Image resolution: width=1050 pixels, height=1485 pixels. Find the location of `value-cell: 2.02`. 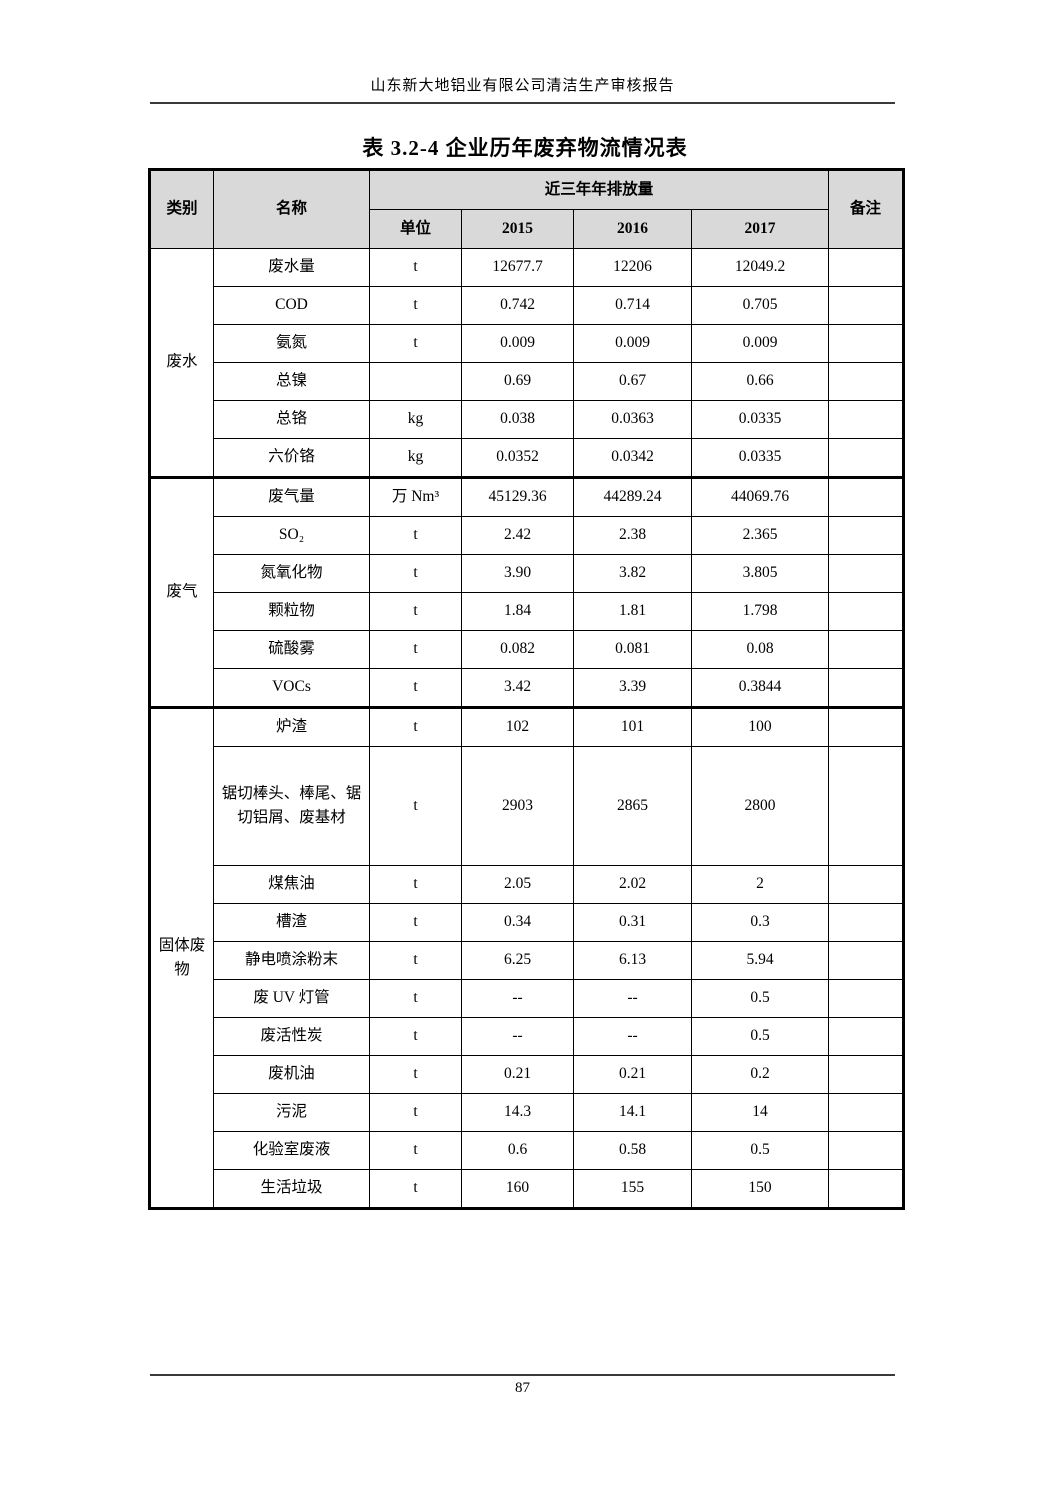

value-cell: 2.02 is located at coordinates (632, 884).